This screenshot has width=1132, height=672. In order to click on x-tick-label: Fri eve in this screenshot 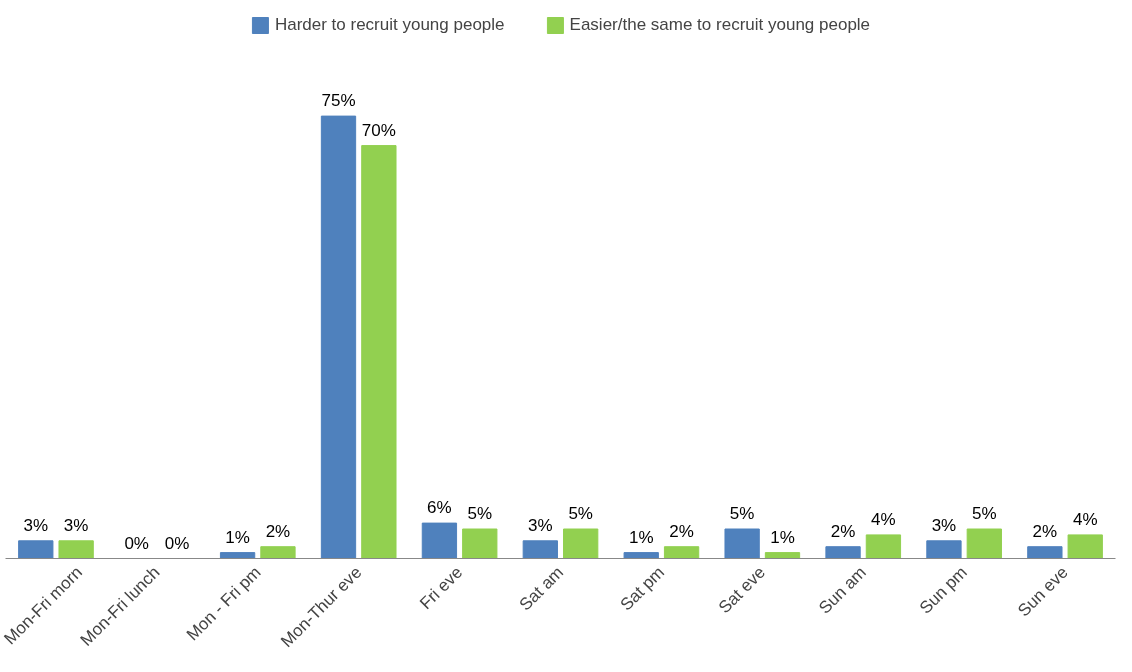, I will do `click(441, 587)`.